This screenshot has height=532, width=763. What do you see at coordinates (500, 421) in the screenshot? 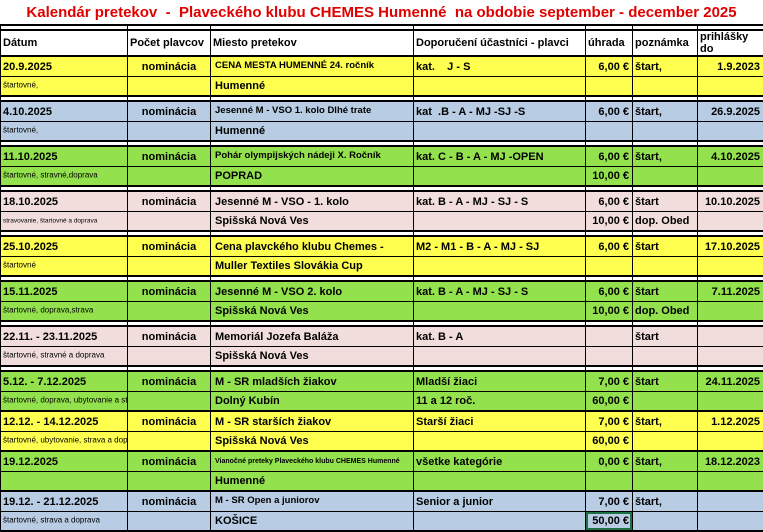
I see `cell-participants: Starší žiaci` at bounding box center [500, 421].